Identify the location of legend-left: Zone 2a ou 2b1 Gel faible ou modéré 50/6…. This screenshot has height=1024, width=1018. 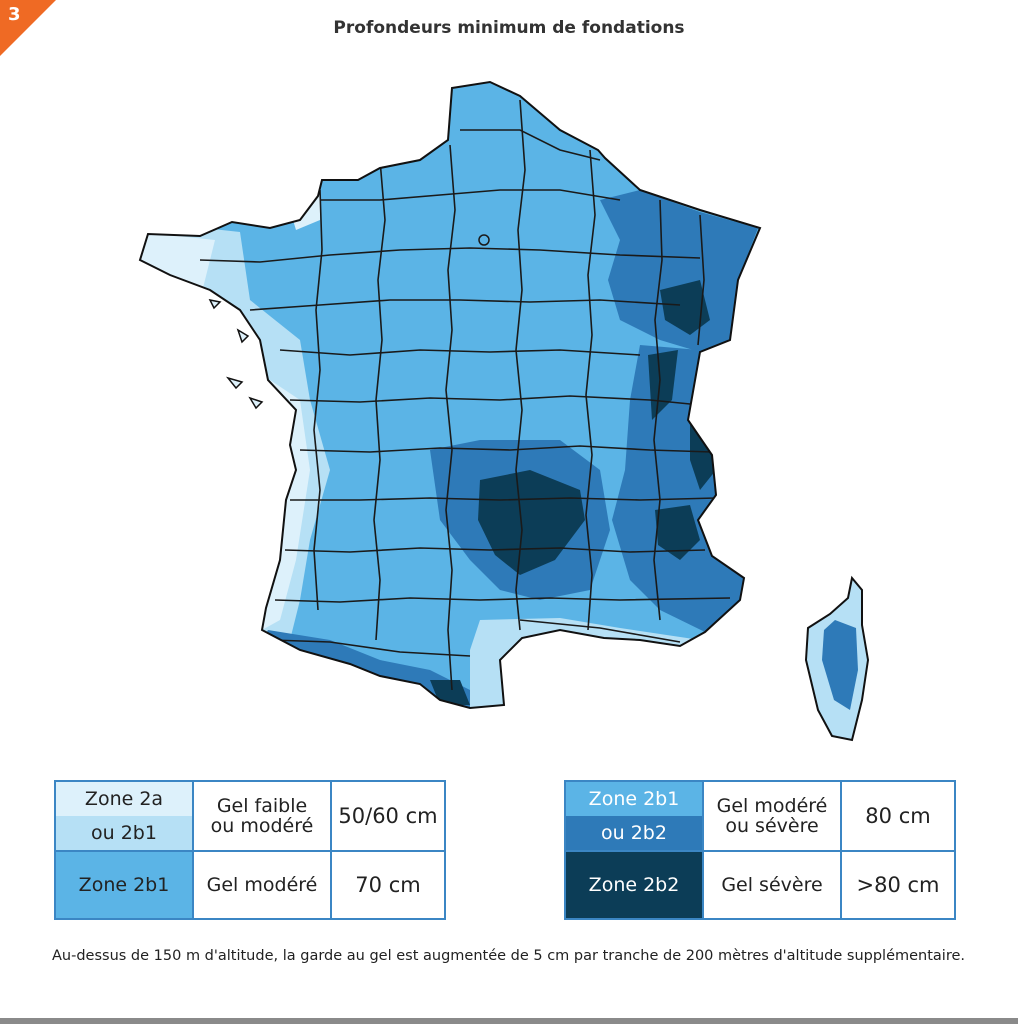
(250, 850).